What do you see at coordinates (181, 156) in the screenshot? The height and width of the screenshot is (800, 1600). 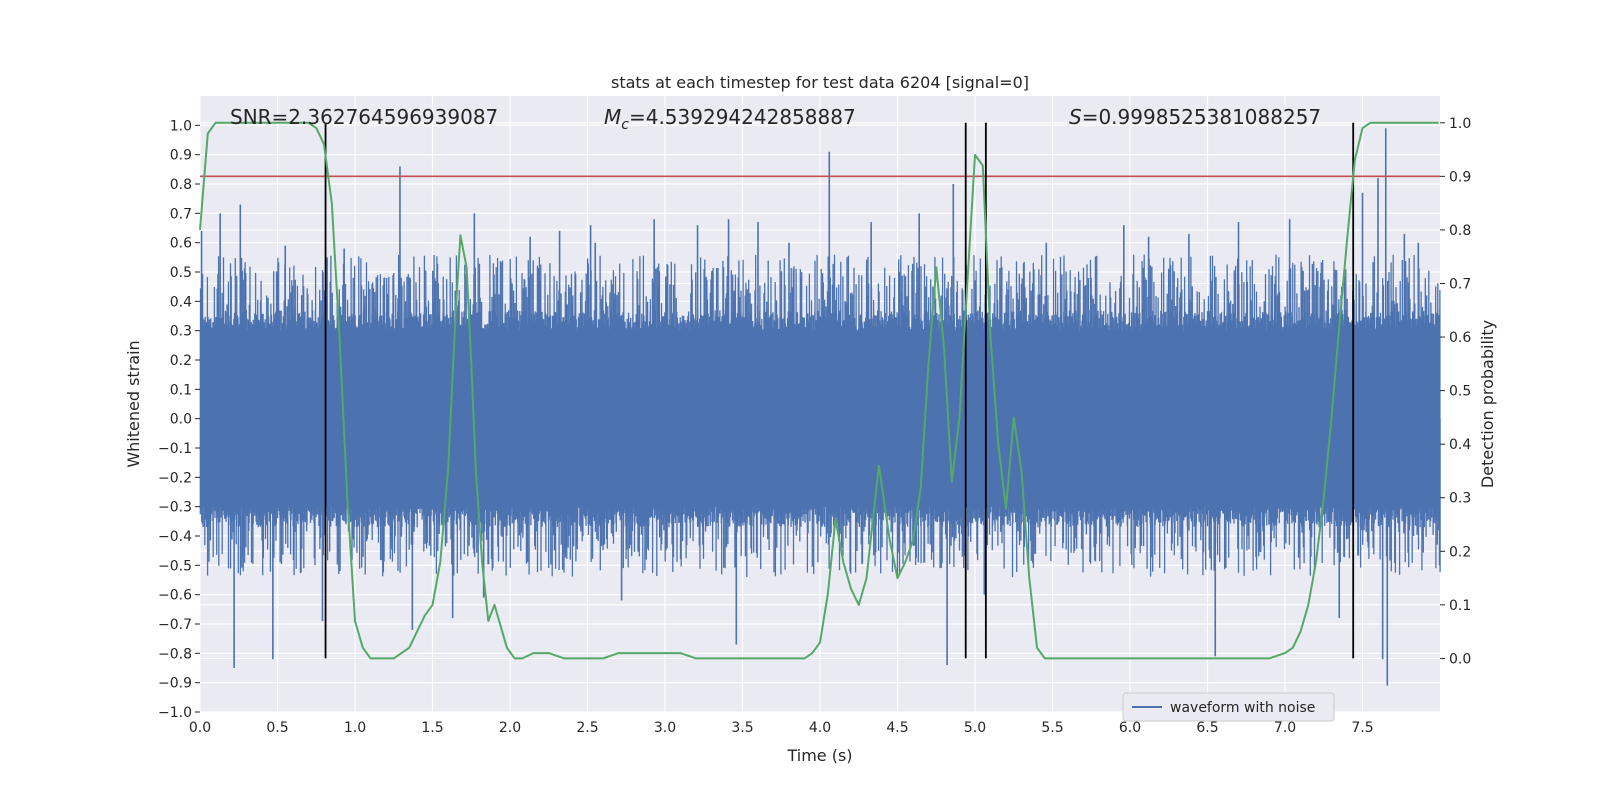 I see `y-tick-label-left: 0.9` at bounding box center [181, 156].